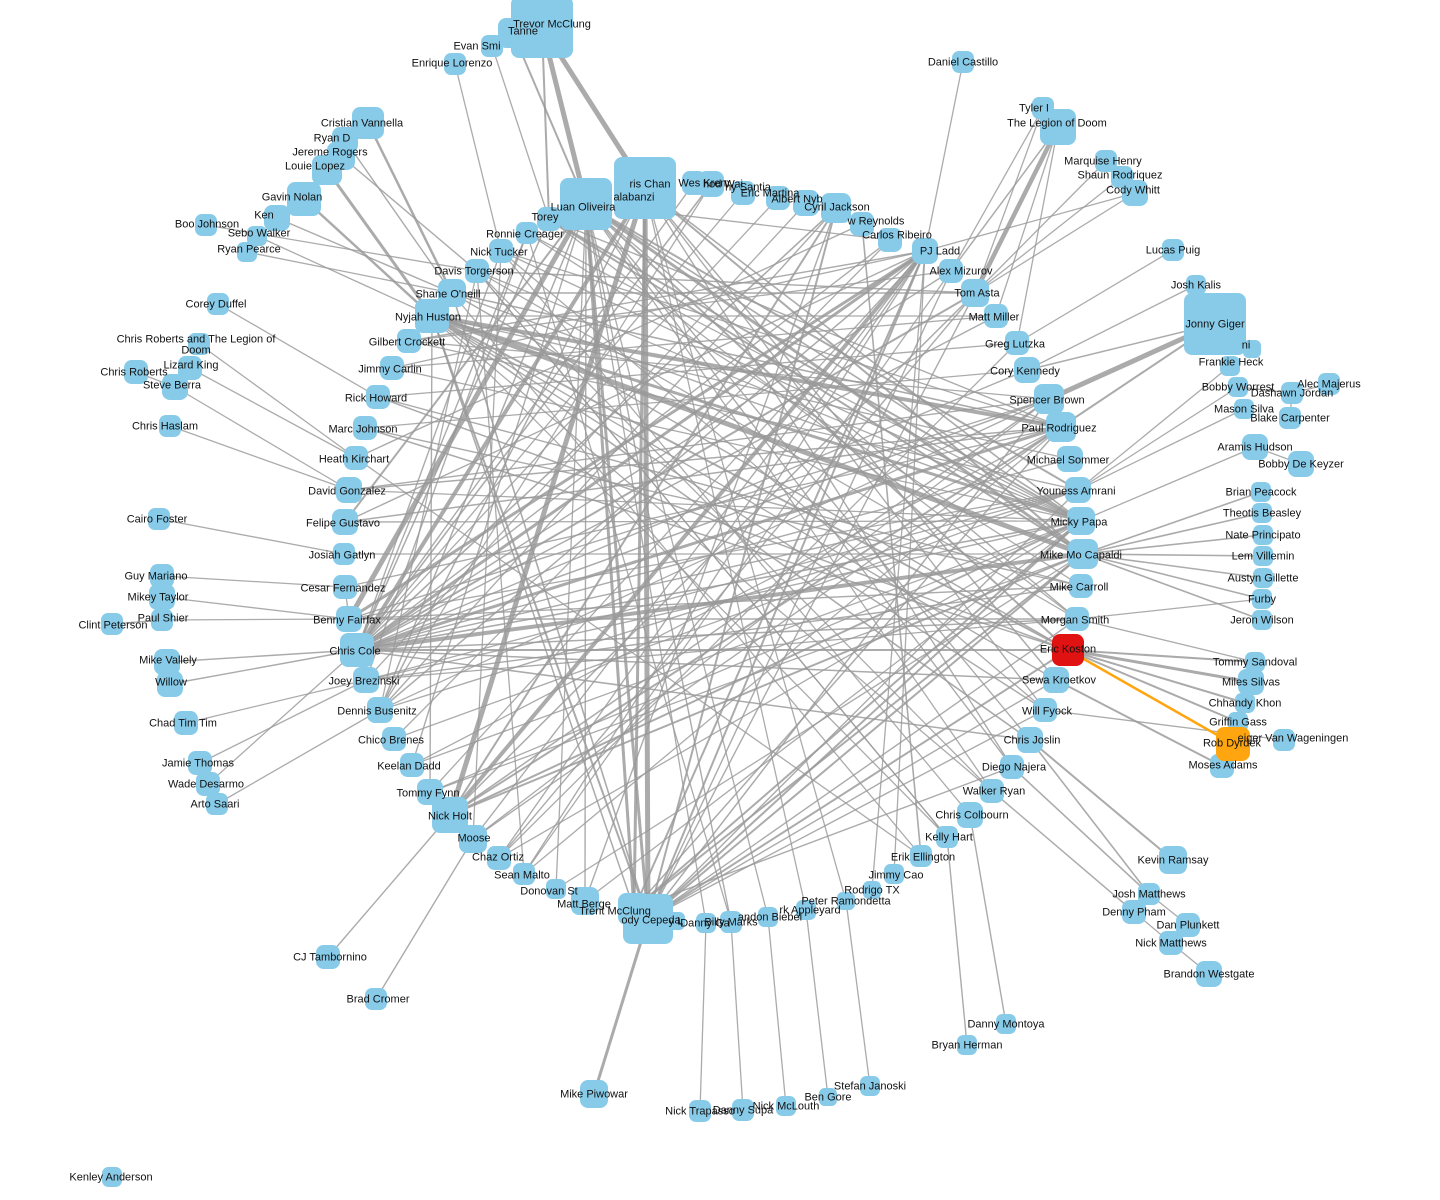 The width and height of the screenshot is (1440, 1200). I want to click on node-chris-colbourn, so click(970, 815).